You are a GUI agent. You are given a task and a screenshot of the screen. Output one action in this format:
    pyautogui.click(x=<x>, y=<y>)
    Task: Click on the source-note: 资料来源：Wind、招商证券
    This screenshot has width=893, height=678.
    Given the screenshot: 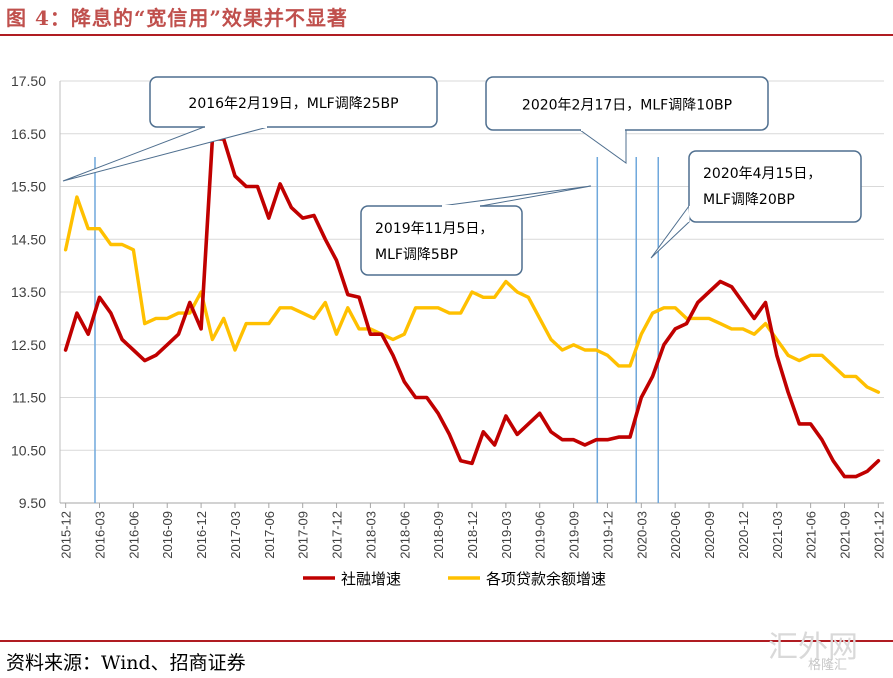 What is the action you would take?
    pyautogui.click(x=126, y=663)
    